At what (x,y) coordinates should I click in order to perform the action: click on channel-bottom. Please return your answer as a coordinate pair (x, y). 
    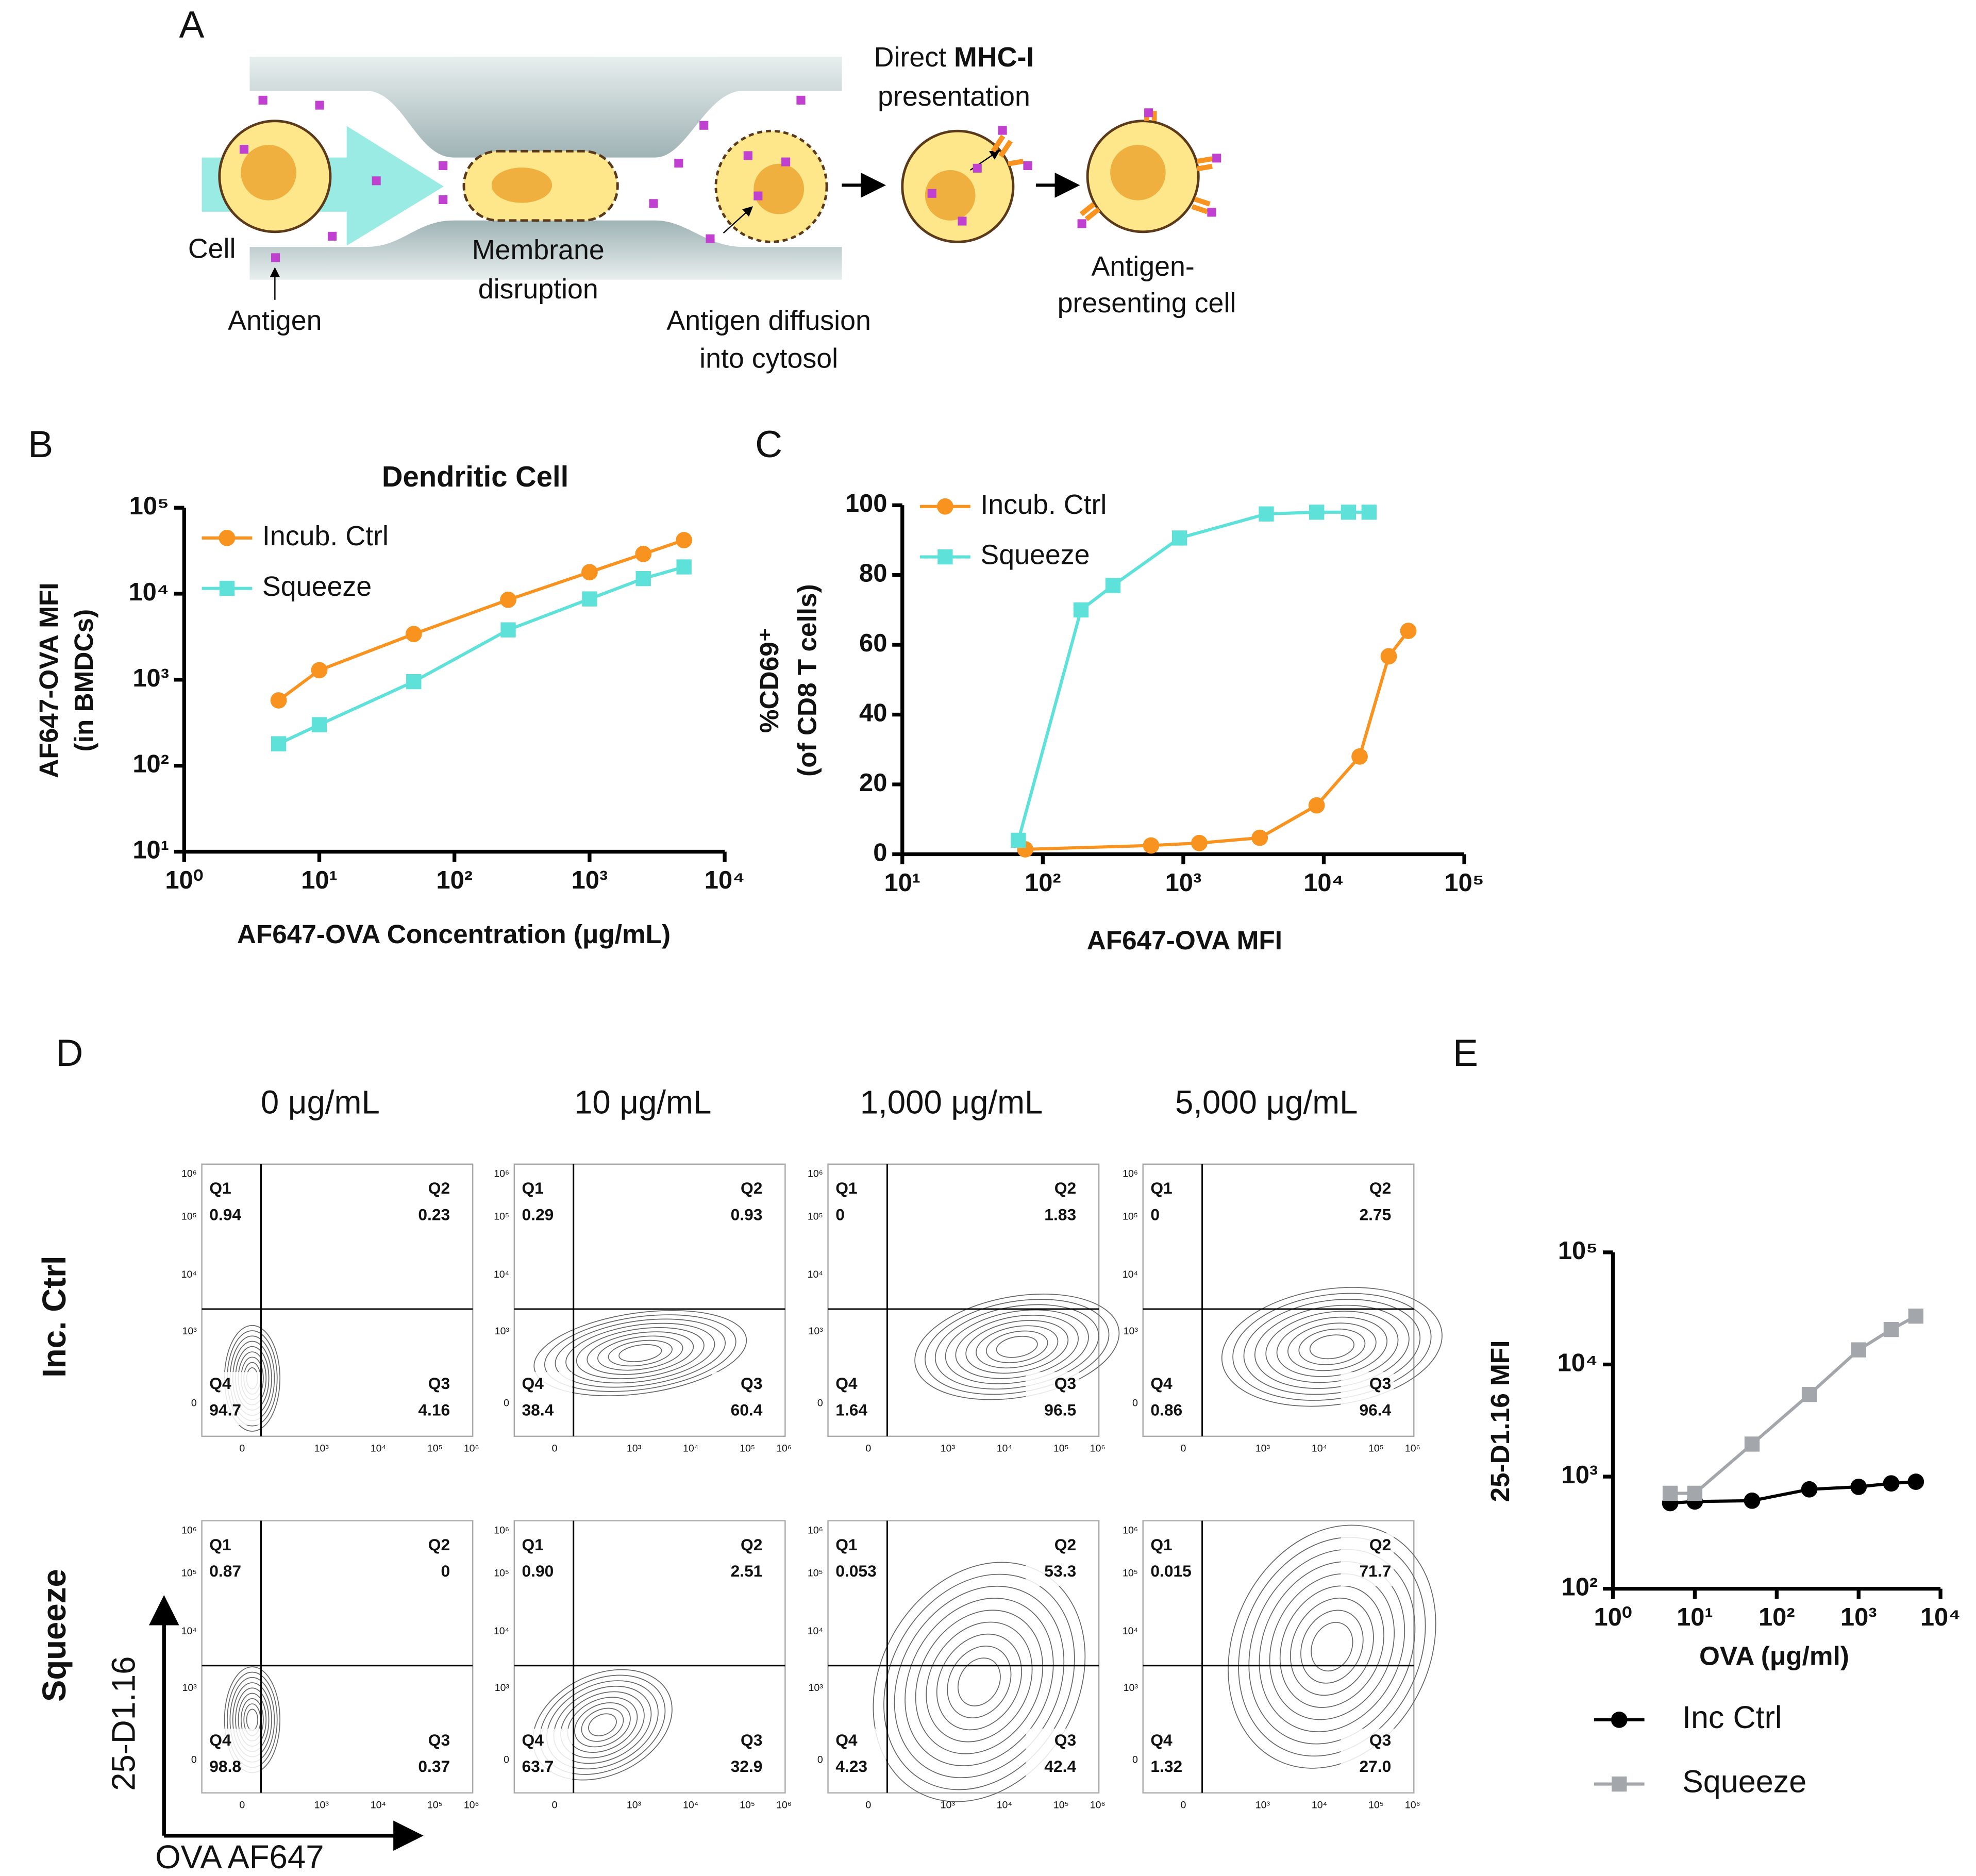
    Looking at the image, I should click on (545, 250).